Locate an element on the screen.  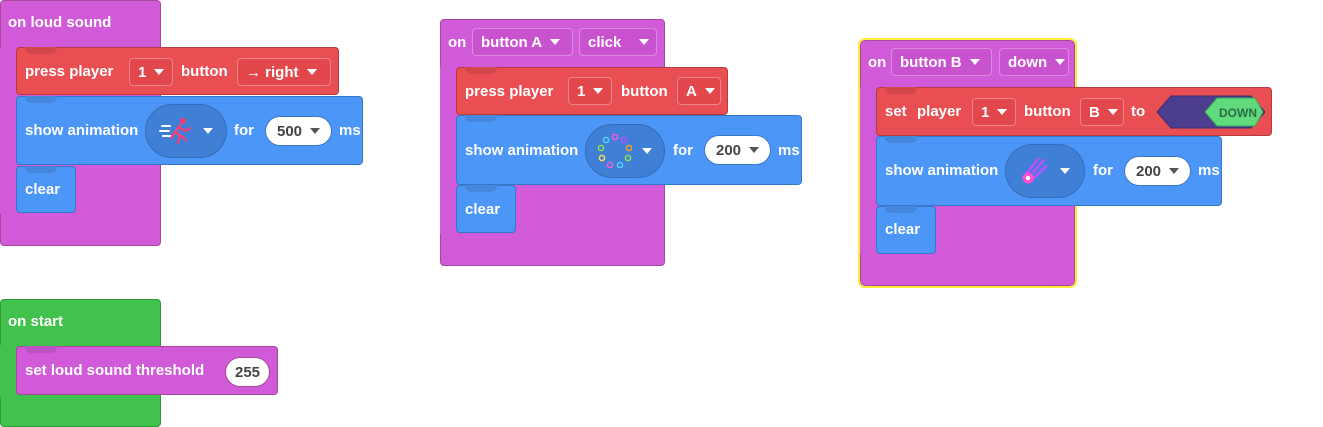
event-title: on start is located at coordinates (36, 321).